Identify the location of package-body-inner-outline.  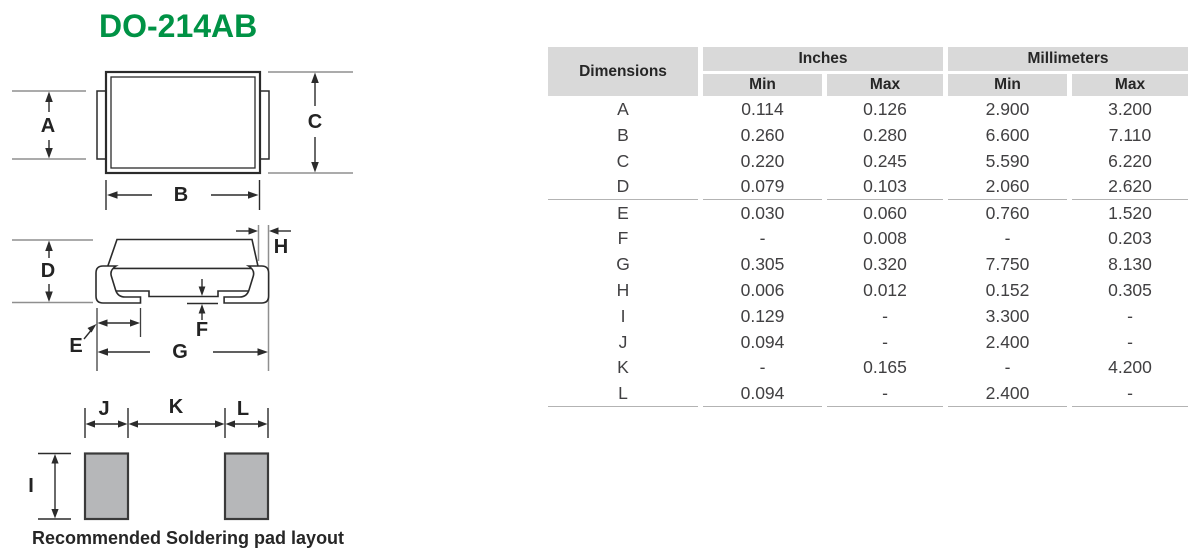
(183, 122).